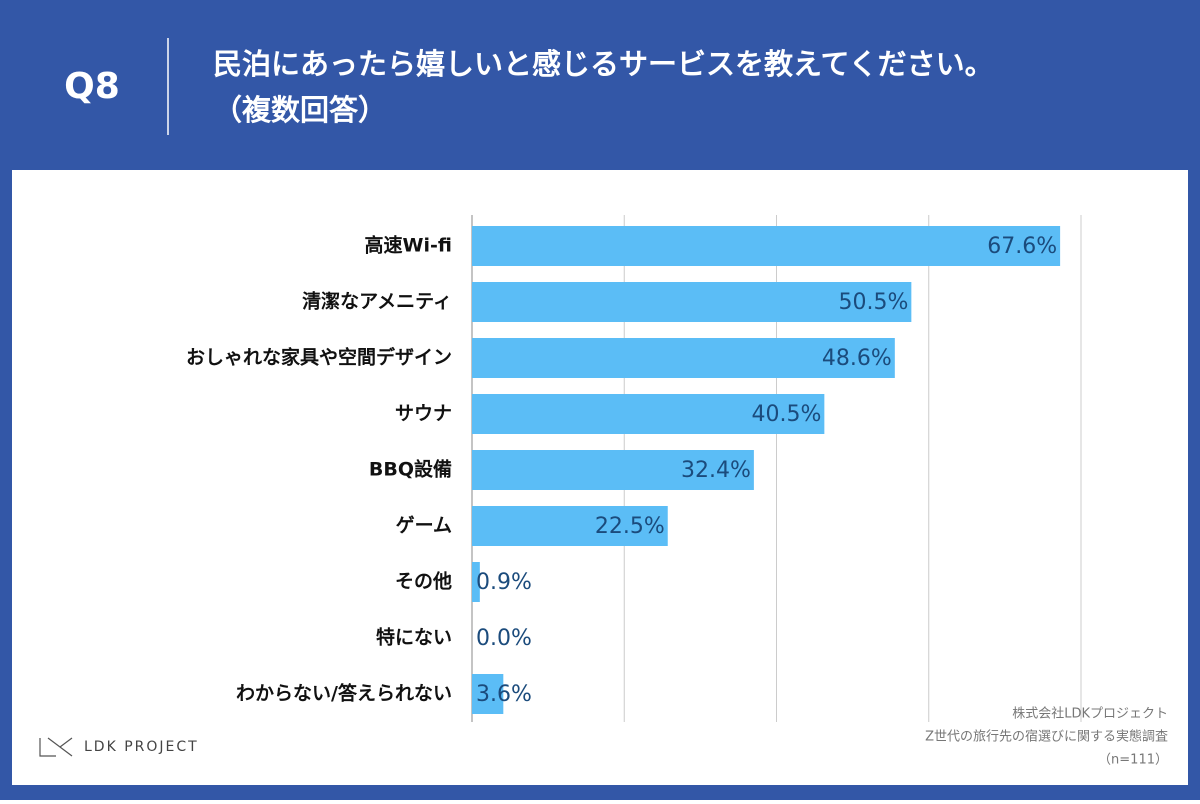 This screenshot has width=1200, height=804. I want to click on source-line: Z世代の旅行先の宿選びに関する実態調査, so click(1046, 737).